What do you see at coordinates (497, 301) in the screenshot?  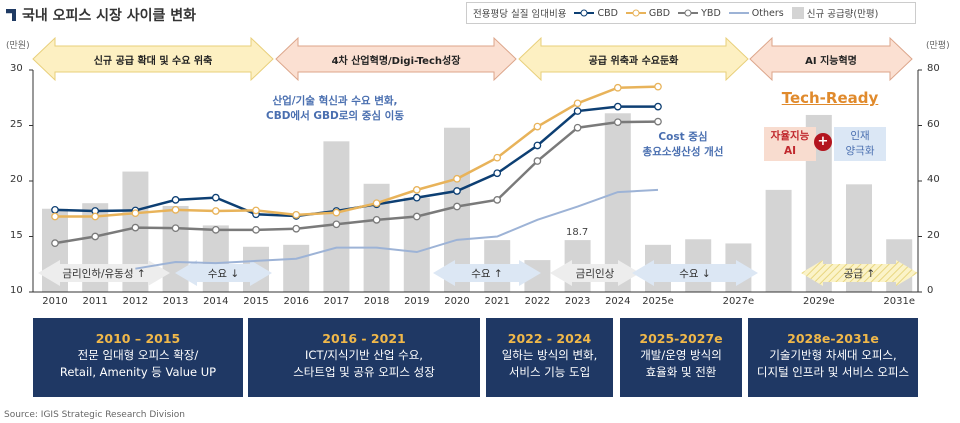 I see `x-tick-label: 2021` at bounding box center [497, 301].